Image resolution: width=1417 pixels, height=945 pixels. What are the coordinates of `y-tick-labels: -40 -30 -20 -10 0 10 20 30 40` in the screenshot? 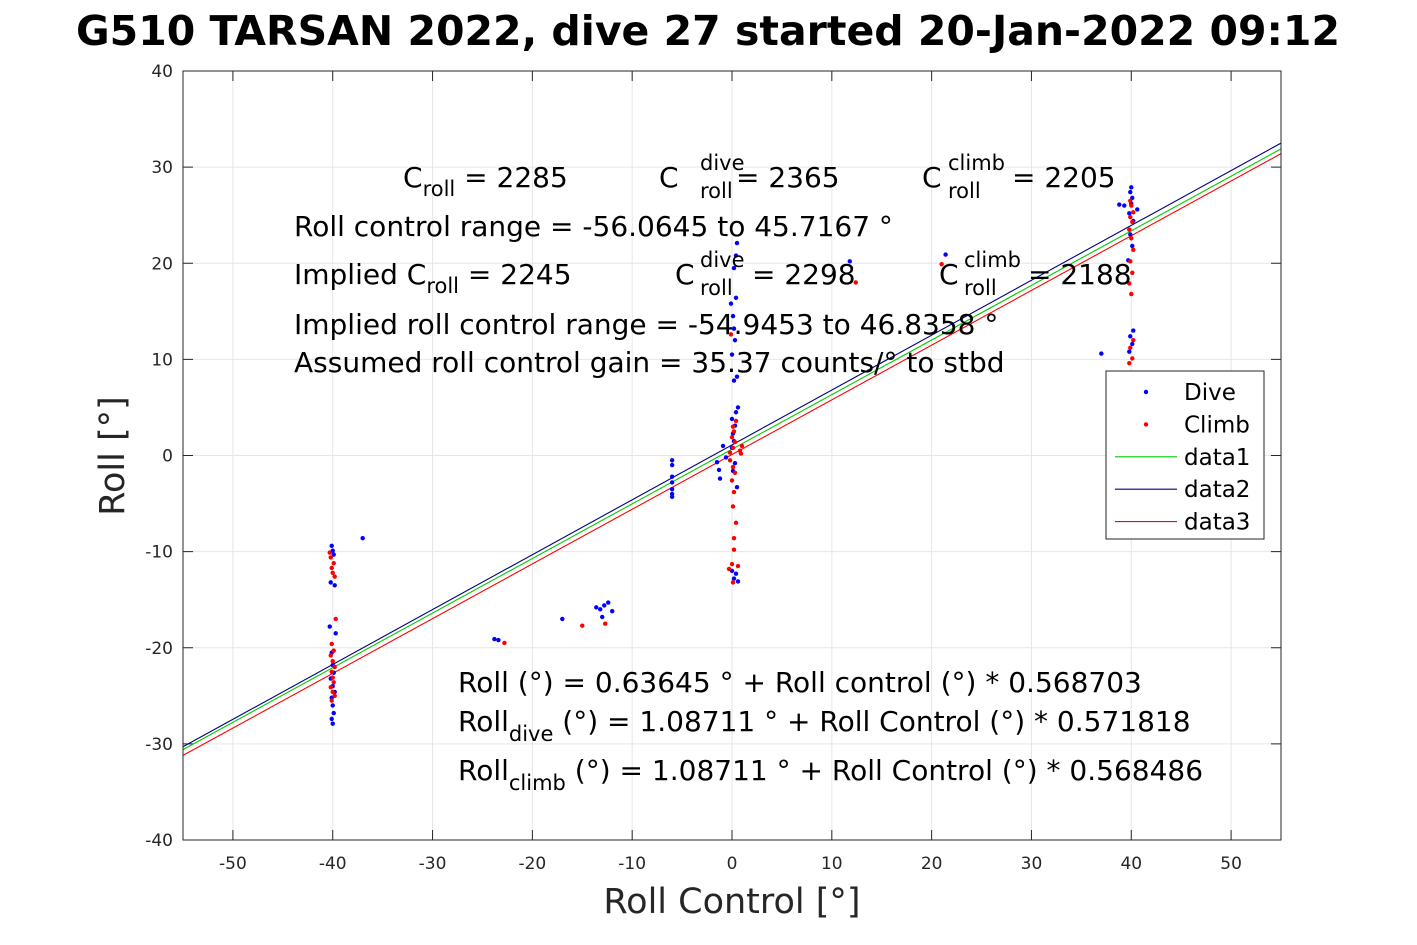 It's located at (159, 456).